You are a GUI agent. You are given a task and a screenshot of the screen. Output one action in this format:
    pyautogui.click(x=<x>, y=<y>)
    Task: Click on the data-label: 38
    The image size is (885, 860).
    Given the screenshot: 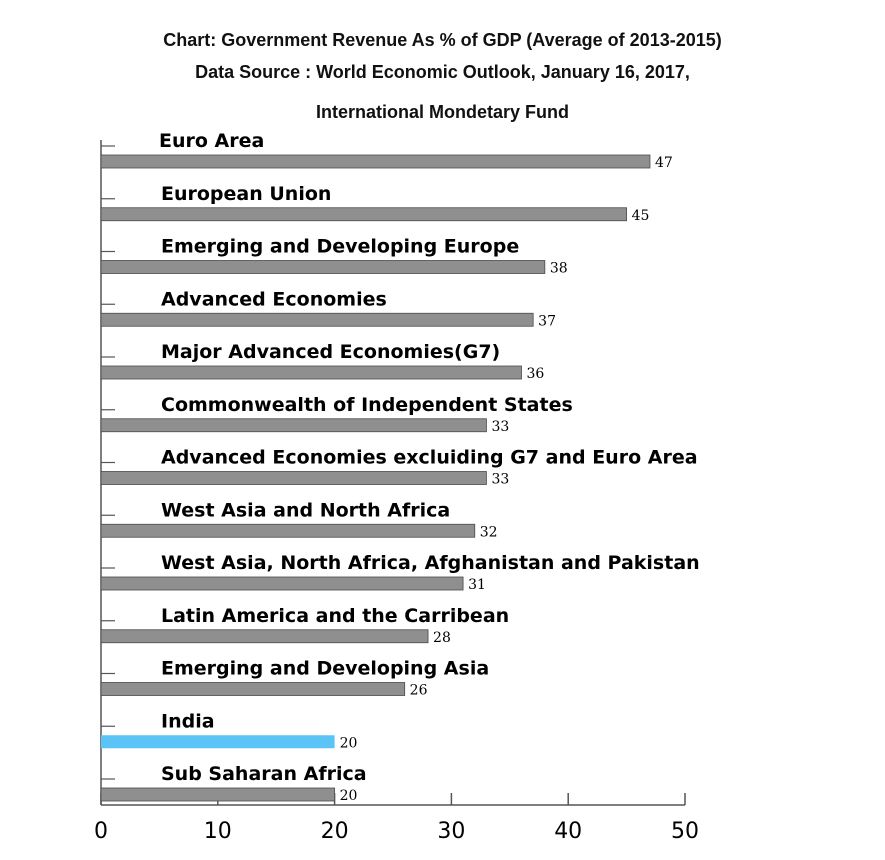 What is the action you would take?
    pyautogui.click(x=559, y=269)
    